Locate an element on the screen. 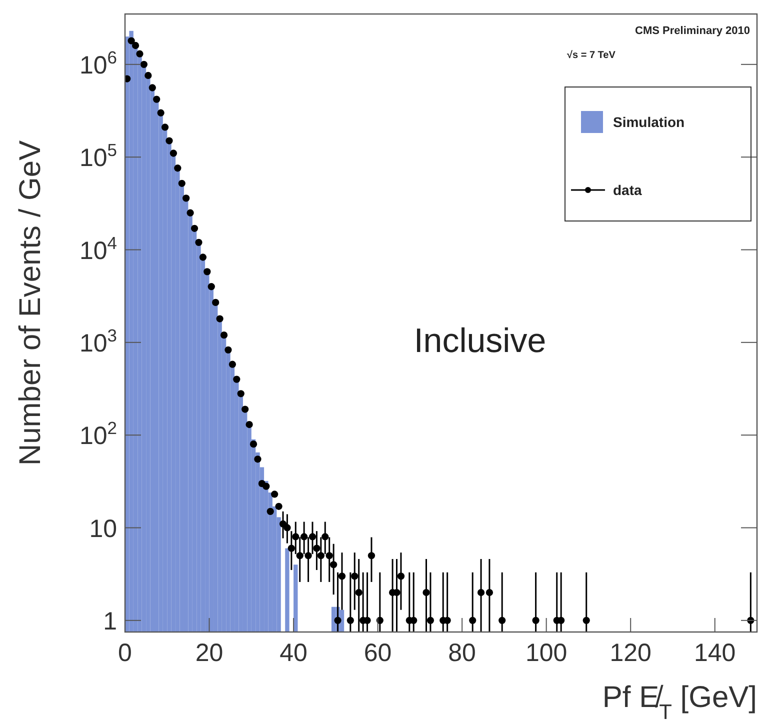 The height and width of the screenshot is (727, 761). x-tick-label: 40 is located at coordinates (294, 653).